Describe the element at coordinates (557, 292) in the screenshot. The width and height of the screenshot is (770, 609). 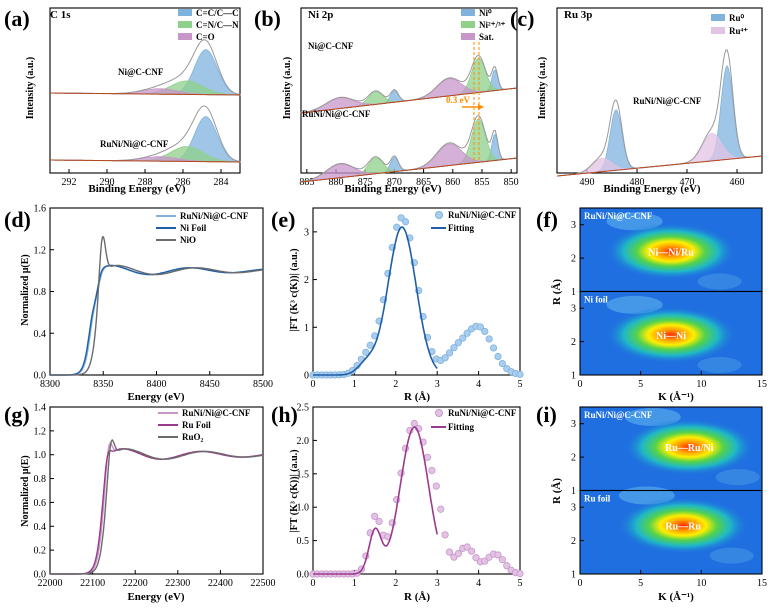
I see `ylabel-f: R (Å)` at that location.